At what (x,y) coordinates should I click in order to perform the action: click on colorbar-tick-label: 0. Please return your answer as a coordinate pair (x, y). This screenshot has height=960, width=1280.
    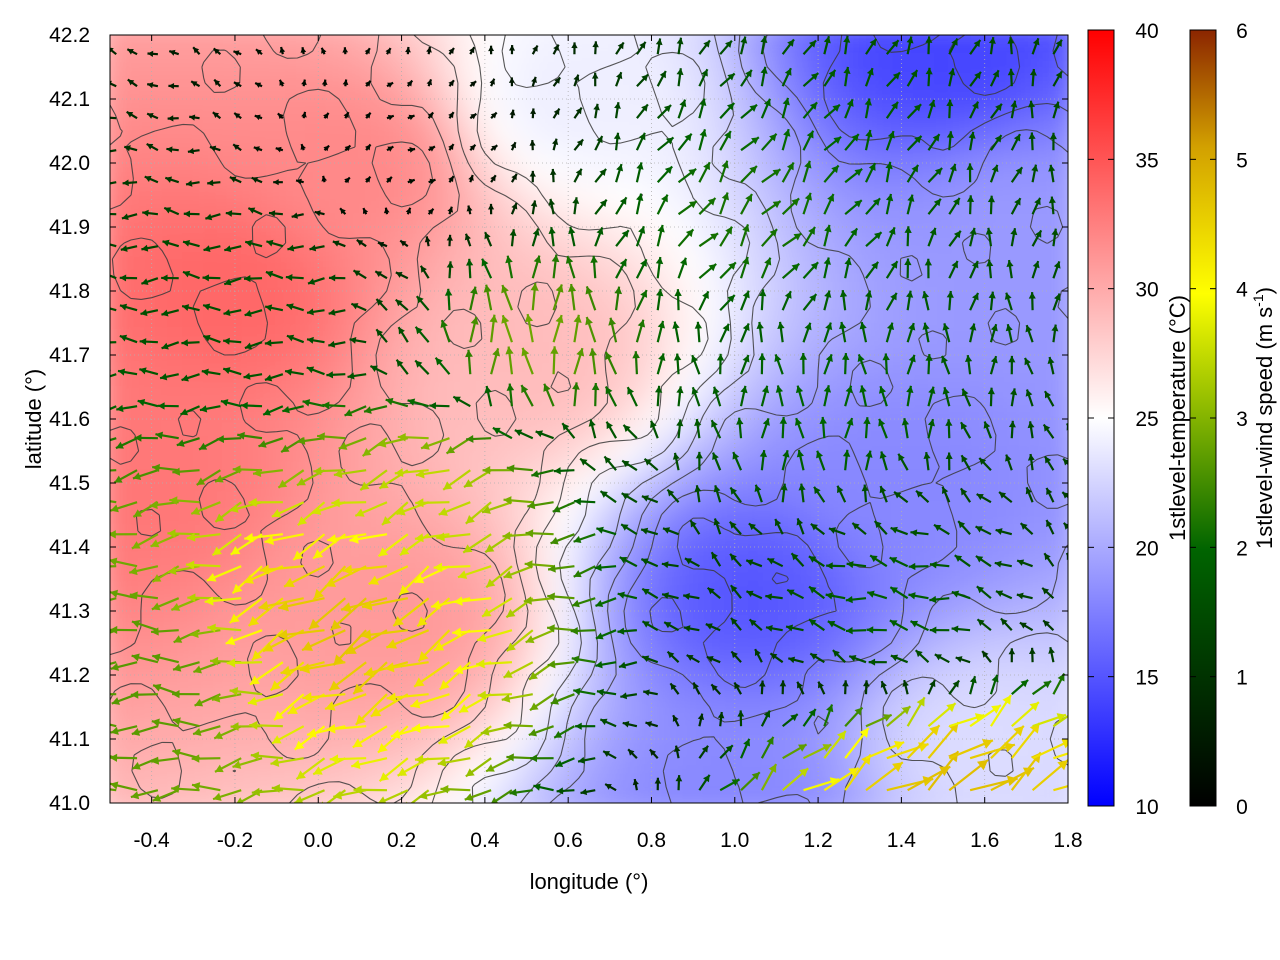
    Looking at the image, I should click on (1242, 807).